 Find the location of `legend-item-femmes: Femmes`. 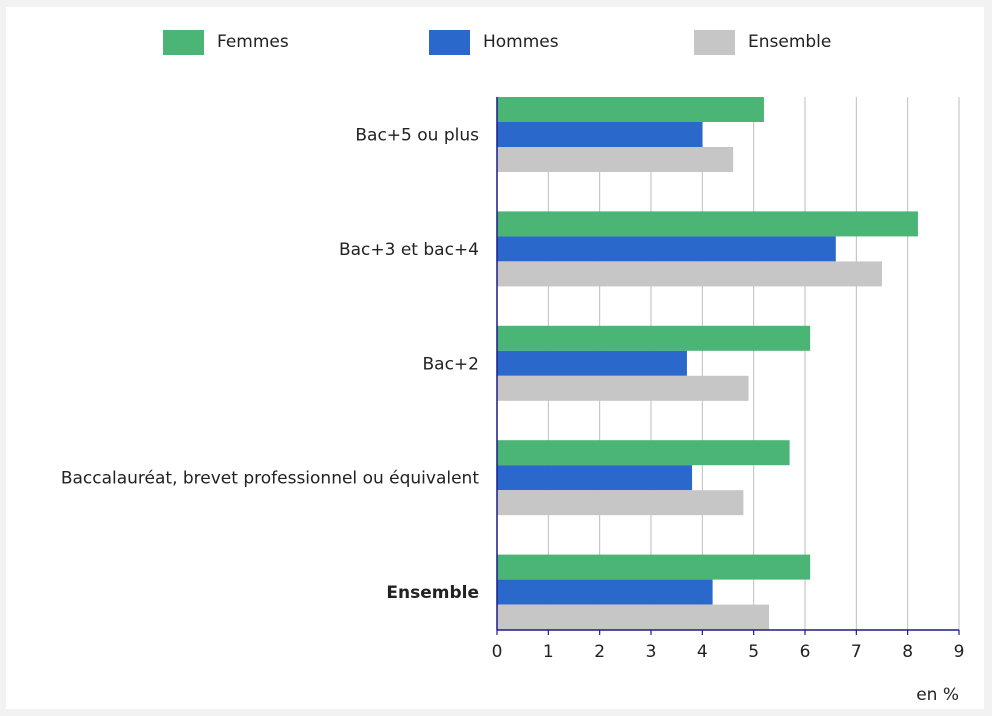

legend-item-femmes: Femmes is located at coordinates (226, 42).